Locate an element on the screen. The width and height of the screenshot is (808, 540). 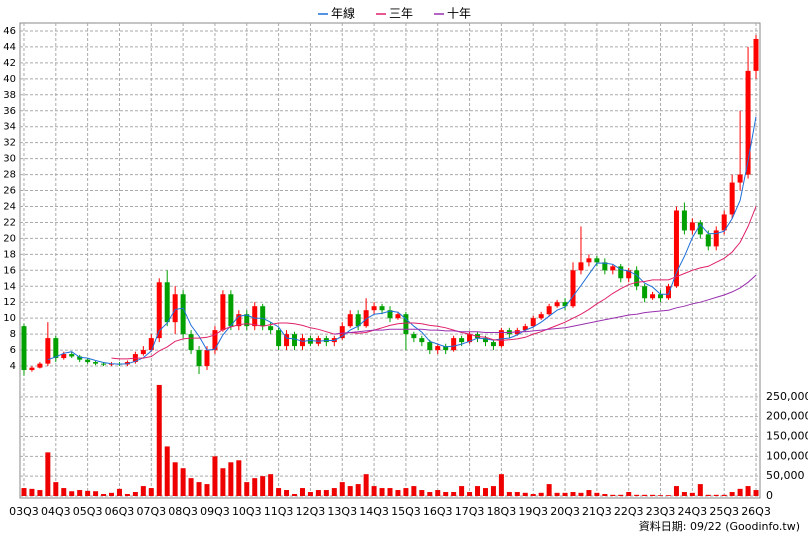
y2-tick-label: 100,000 is located at coordinates (787, 455).